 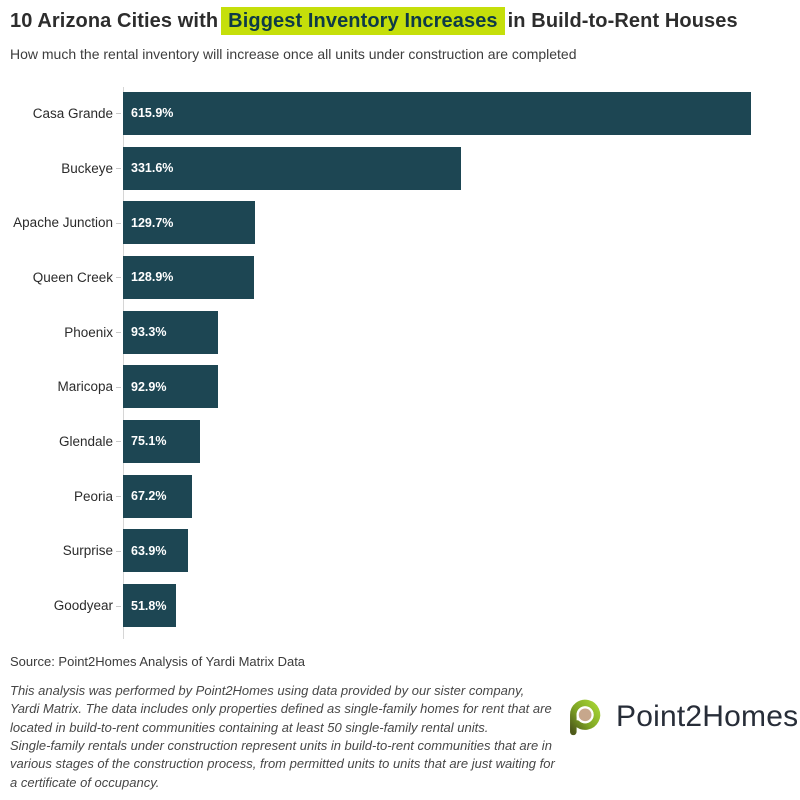 I want to click on bar-row: Maricopa 92.9%, so click(x=400, y=386).